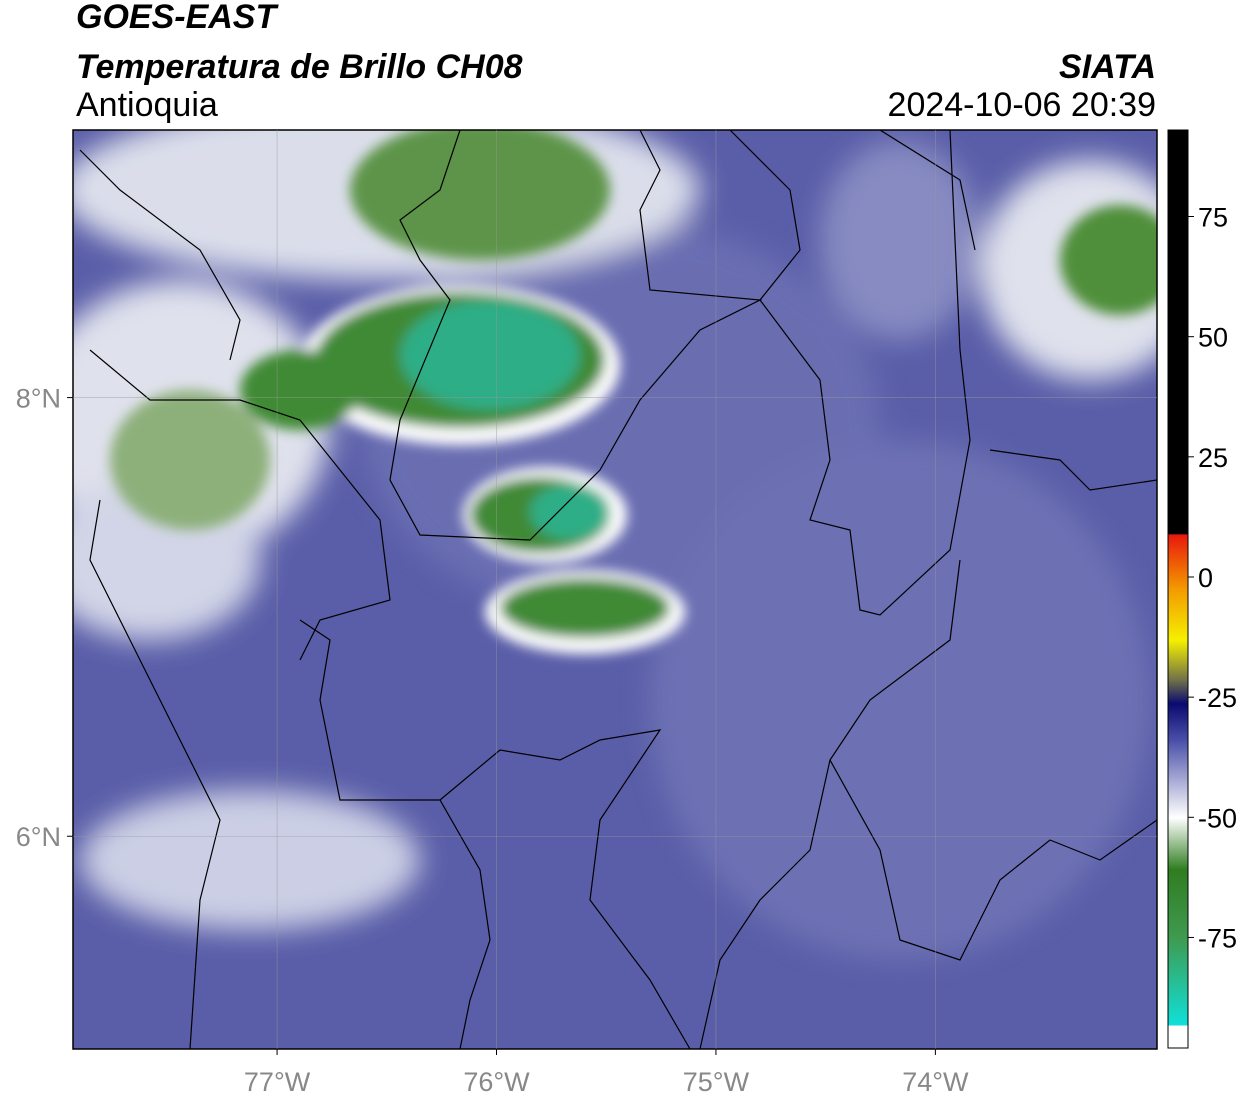 The width and height of the screenshot is (1252, 1099). What do you see at coordinates (1213, 218) in the screenshot?
I see `colorbar-tick-label: 75` at bounding box center [1213, 218].